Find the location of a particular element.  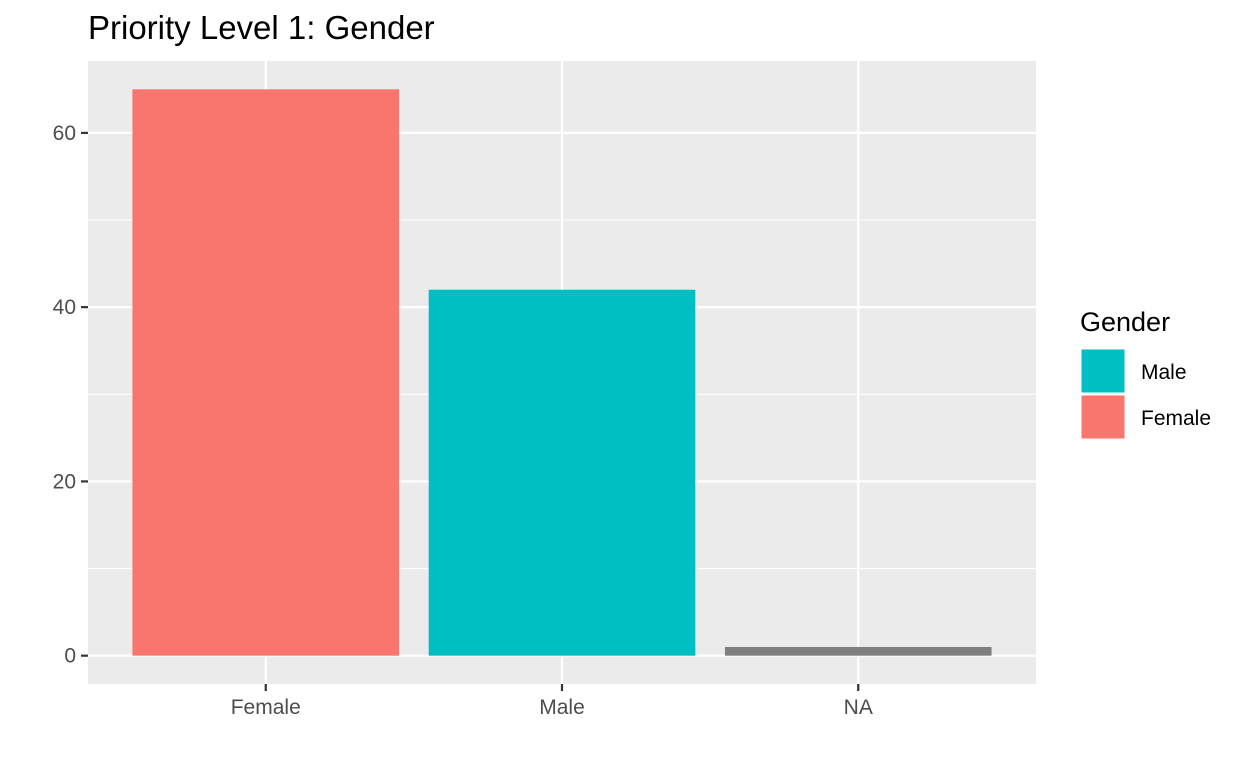

y-tick-label: 0 is located at coordinates (70, 656).